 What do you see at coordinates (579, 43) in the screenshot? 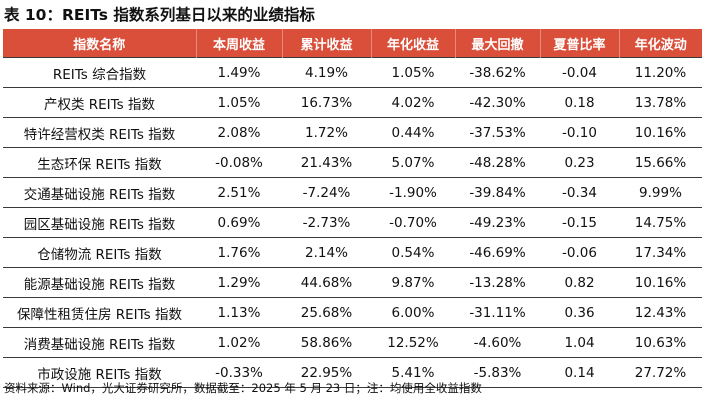
I see `header-sharpe-ratio: 夏普比率` at bounding box center [579, 43].